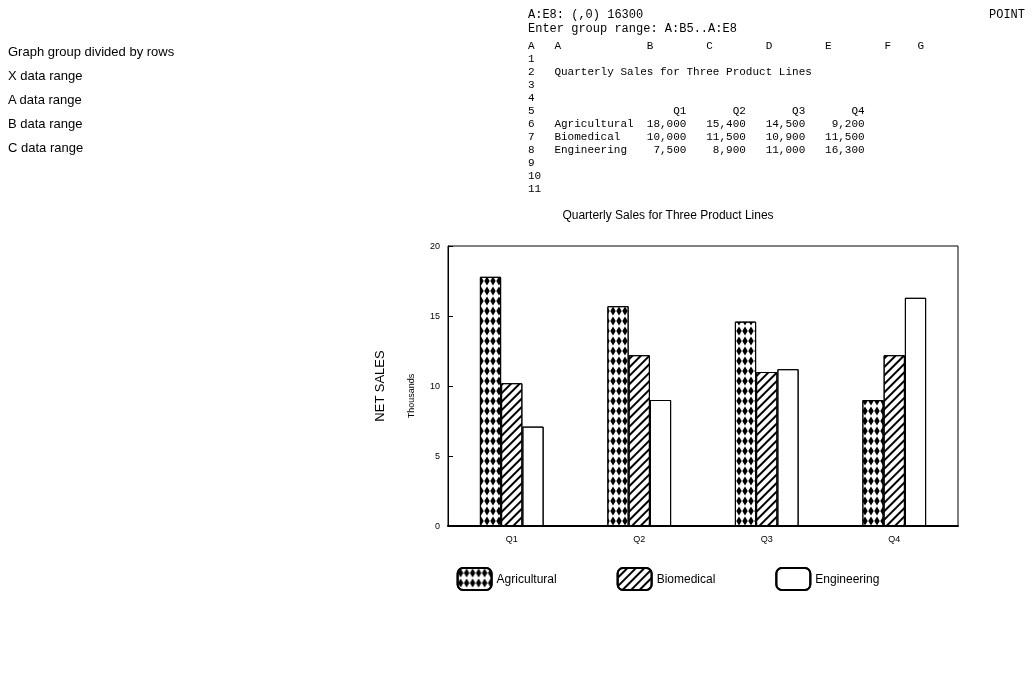  What do you see at coordinates (45, 100) in the screenshot?
I see `text: A data range` at bounding box center [45, 100].